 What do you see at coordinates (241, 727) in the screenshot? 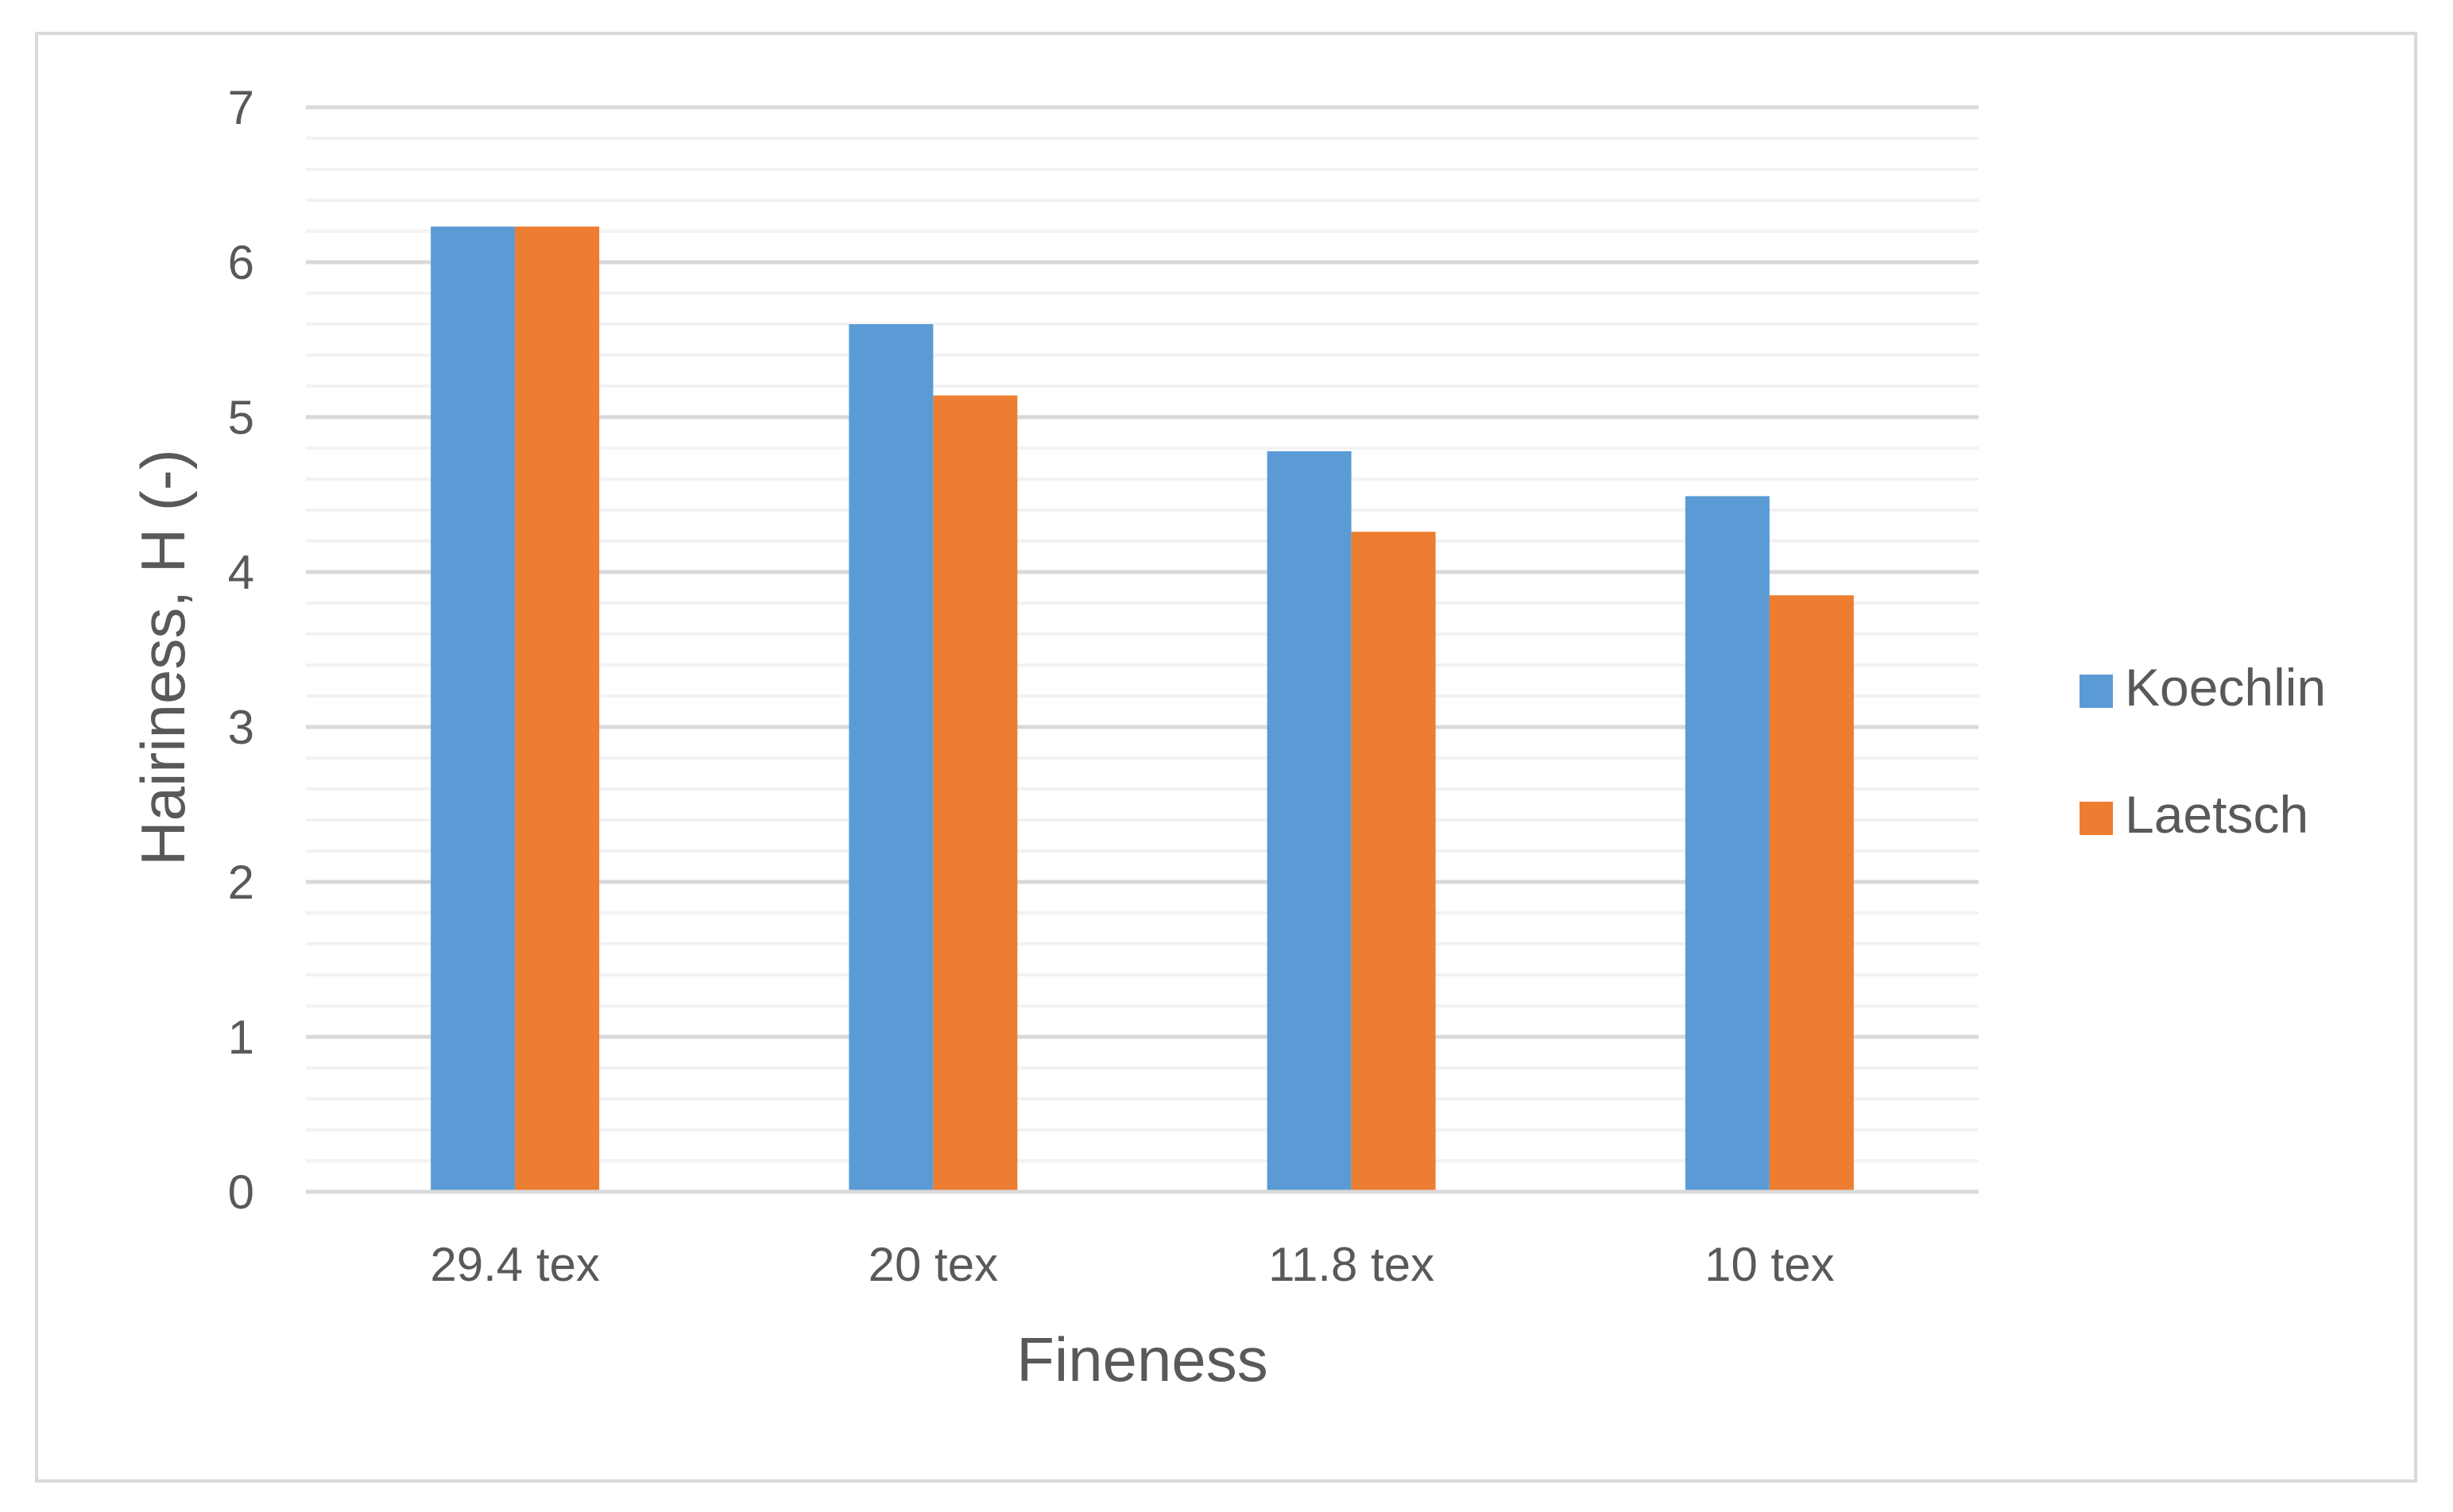
I see `y-tick-label: 3` at bounding box center [241, 727].